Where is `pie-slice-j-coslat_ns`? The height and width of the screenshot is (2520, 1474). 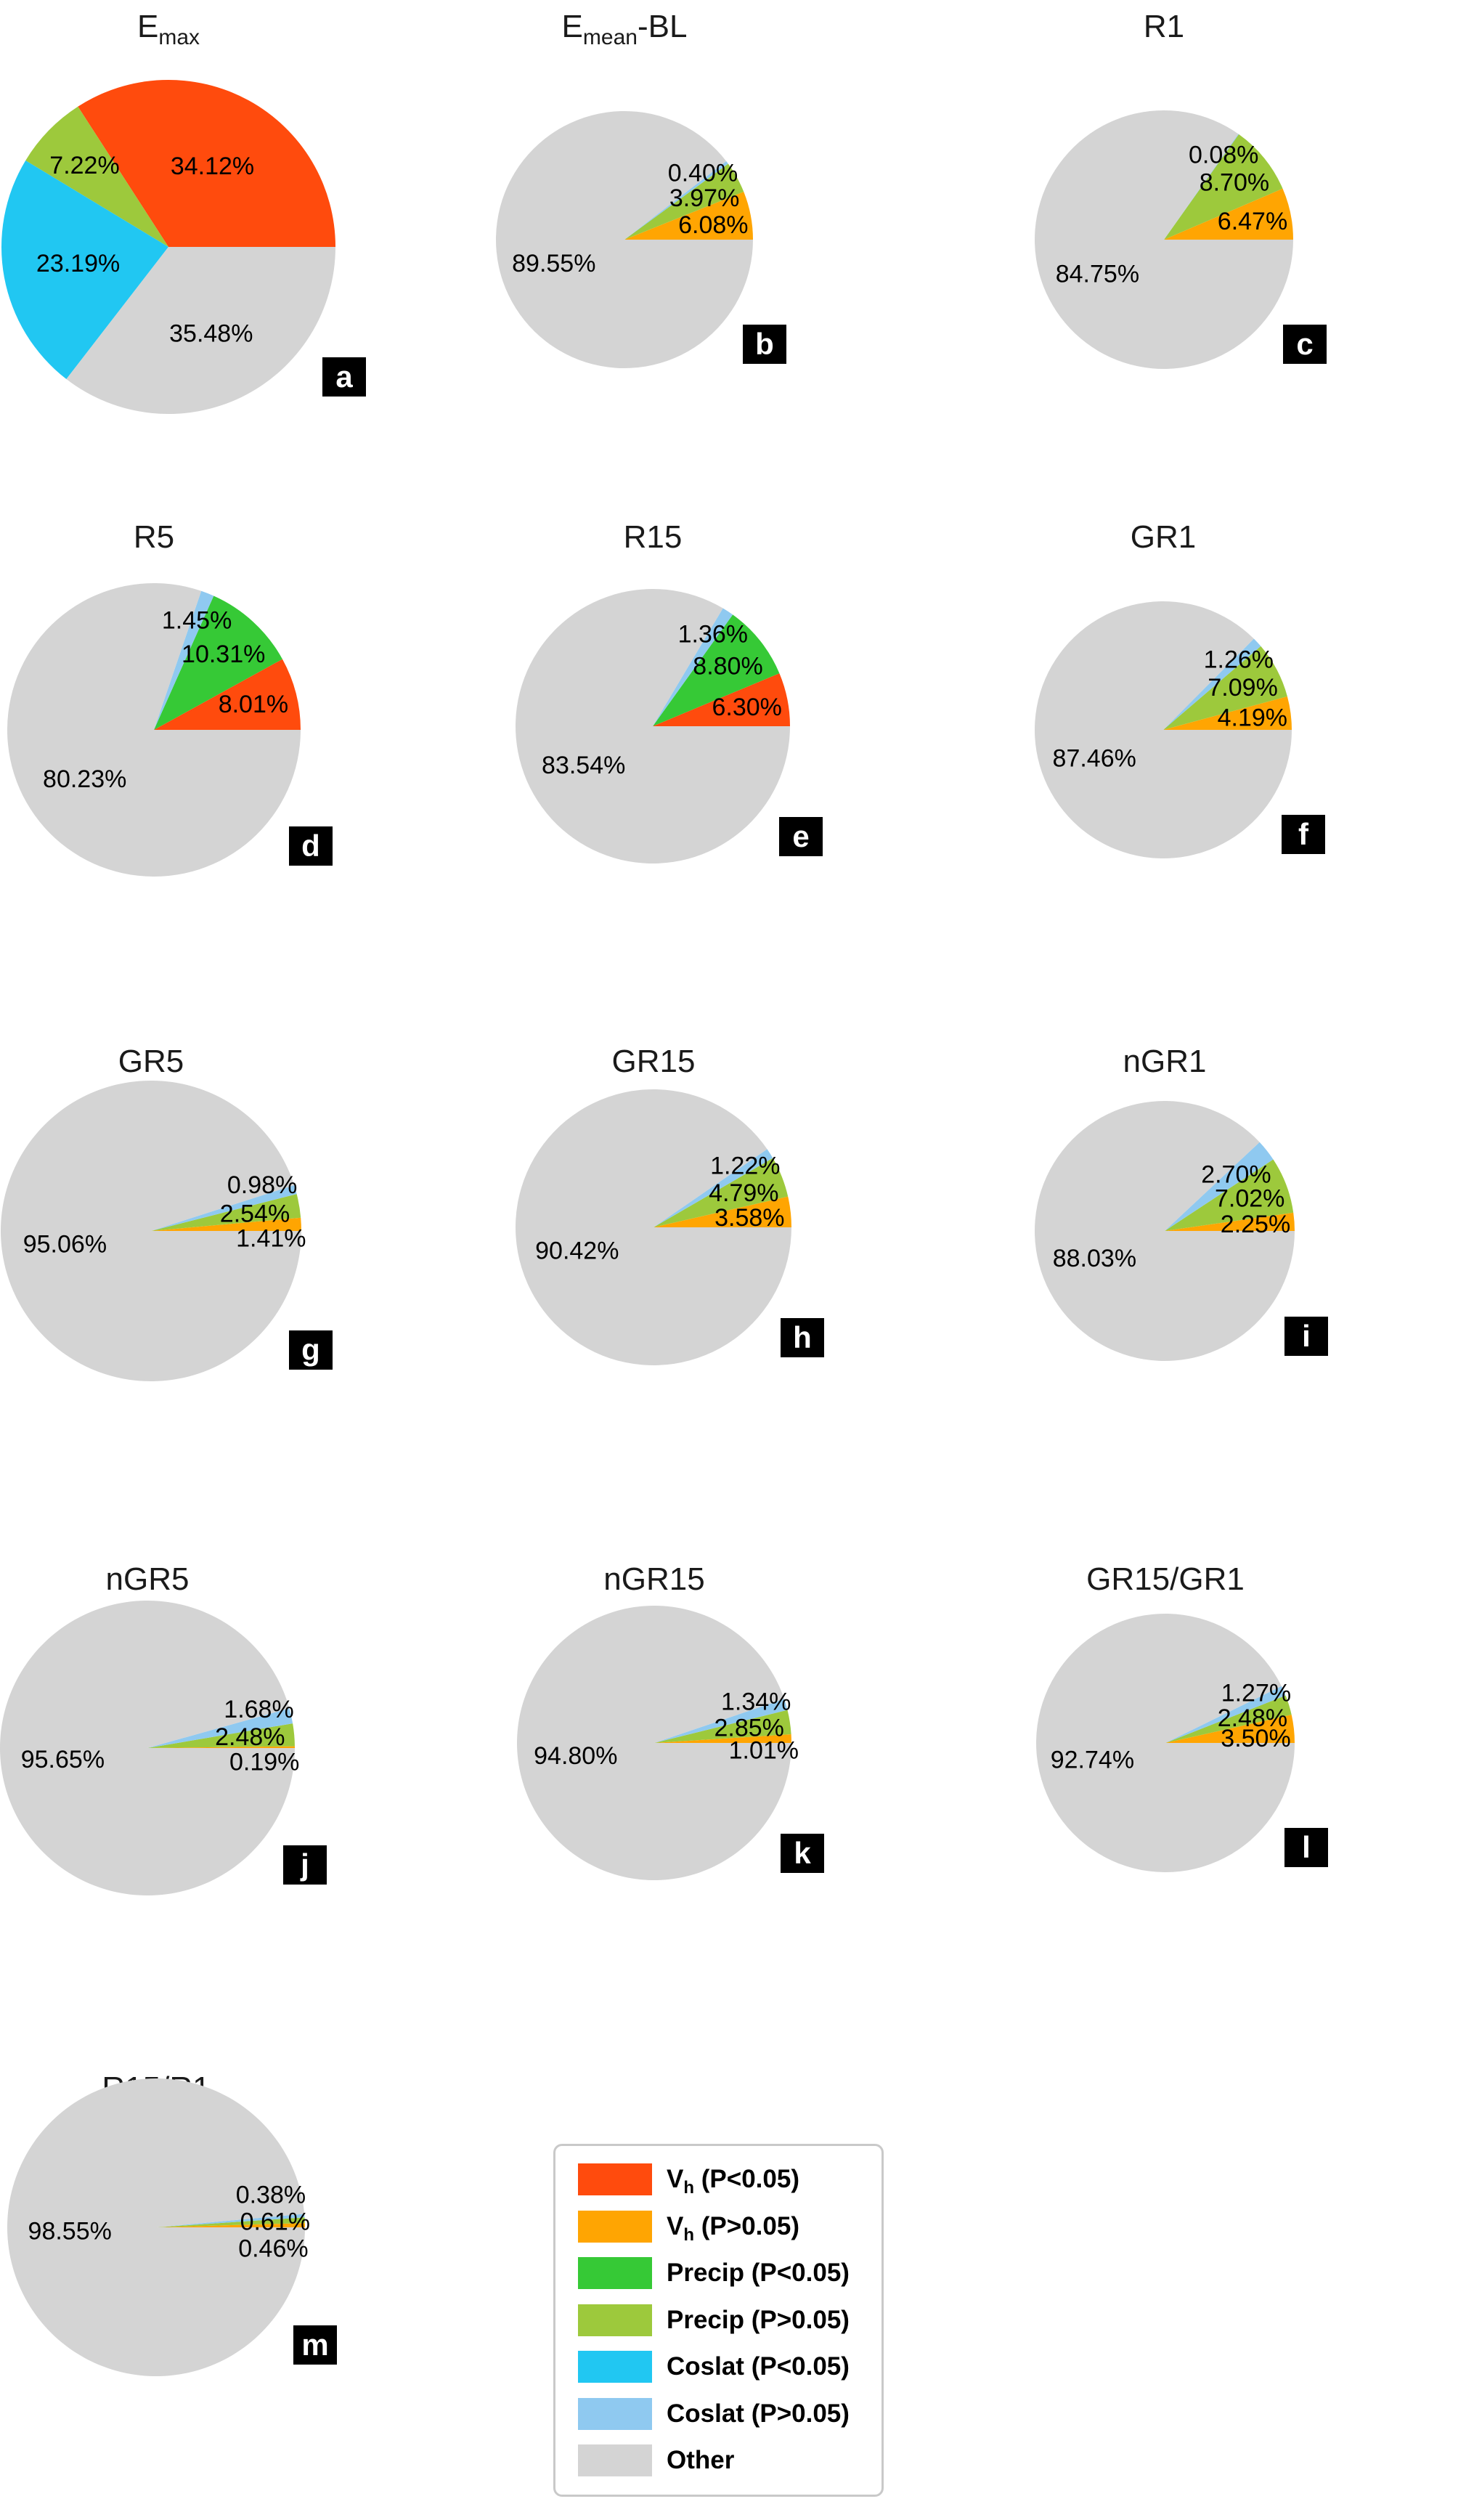 pie-slice-j-coslat_ns is located at coordinates (220, 1728).